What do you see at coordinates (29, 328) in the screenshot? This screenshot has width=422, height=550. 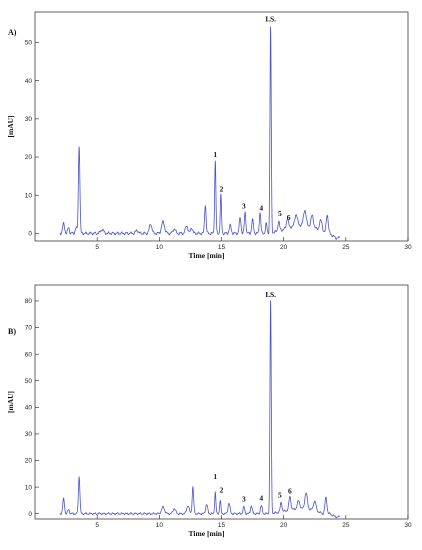 I see `y-tick-label: 70` at bounding box center [29, 328].